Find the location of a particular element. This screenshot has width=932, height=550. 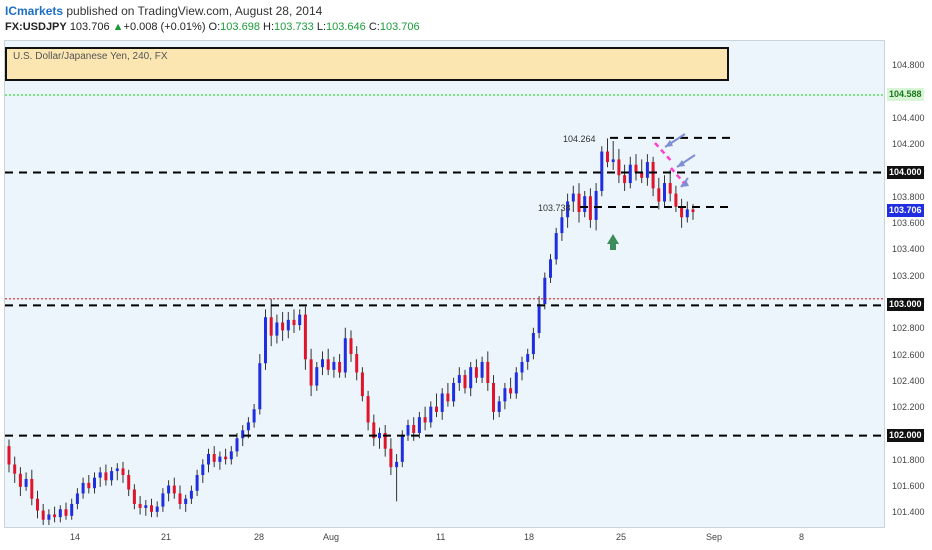

author-link: ICmarkets is located at coordinates (34, 11).